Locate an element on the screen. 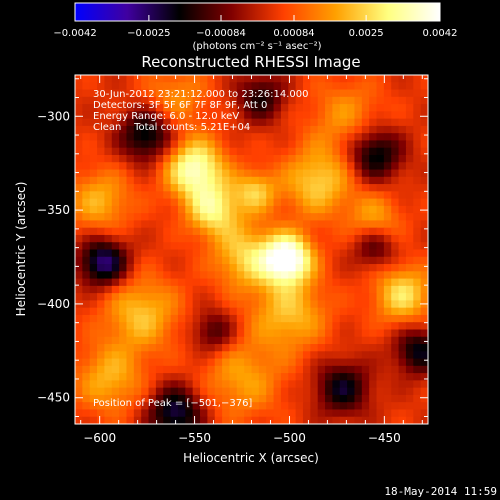  x-axis-label: Heliocentric X (arcsec) is located at coordinates (251, 458).